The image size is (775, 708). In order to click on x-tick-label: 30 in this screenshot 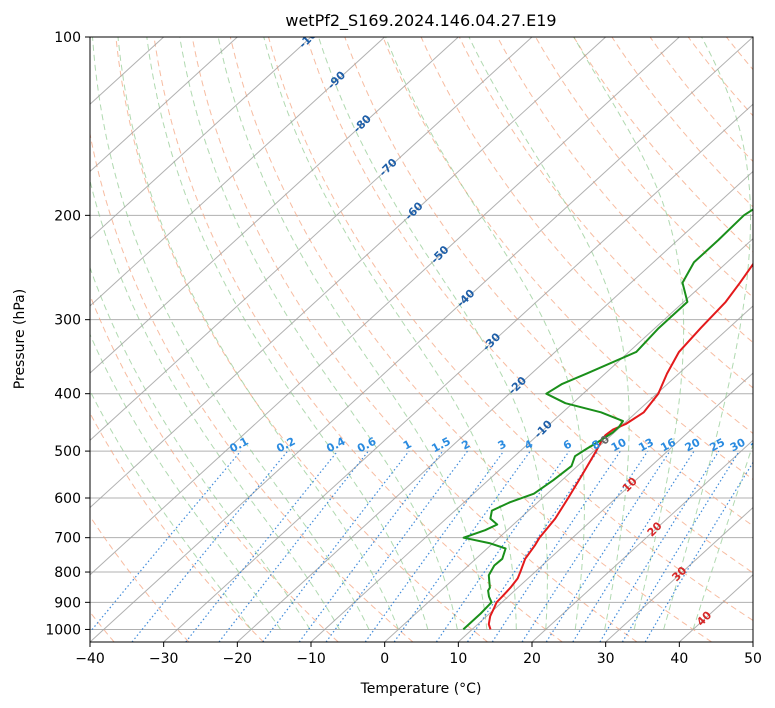, I will do `click(606, 659)`.